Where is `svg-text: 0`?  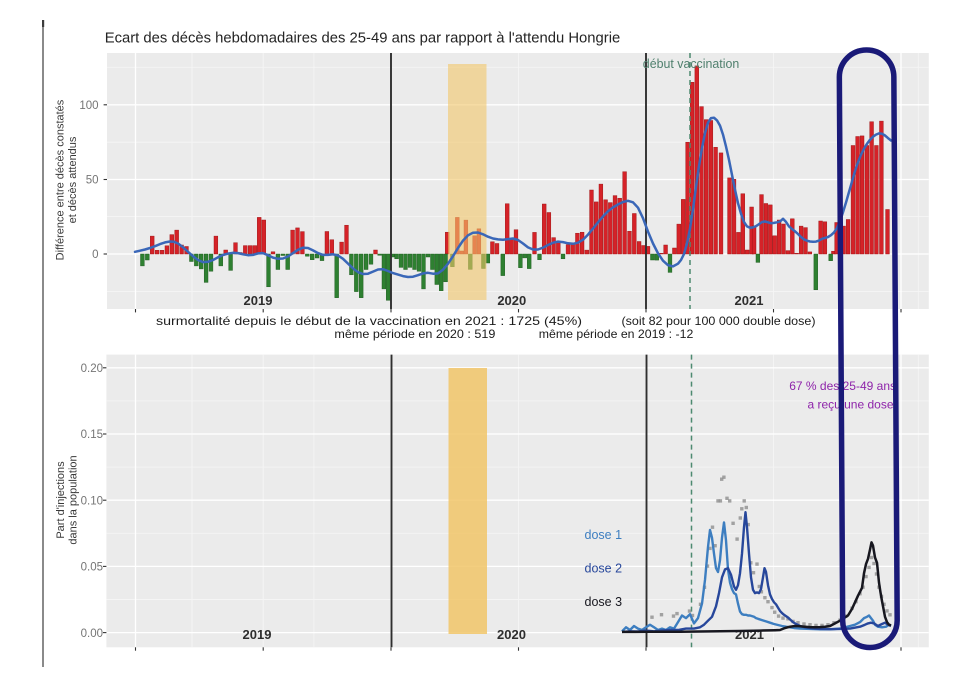
svg-text: 0 is located at coordinates (95, 255).